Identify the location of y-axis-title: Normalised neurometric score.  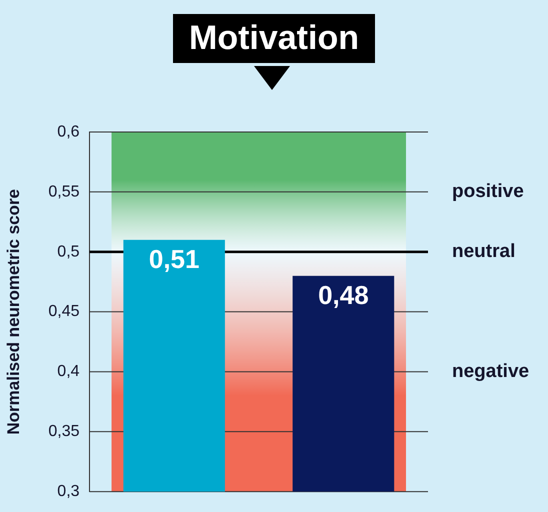
(13, 311).